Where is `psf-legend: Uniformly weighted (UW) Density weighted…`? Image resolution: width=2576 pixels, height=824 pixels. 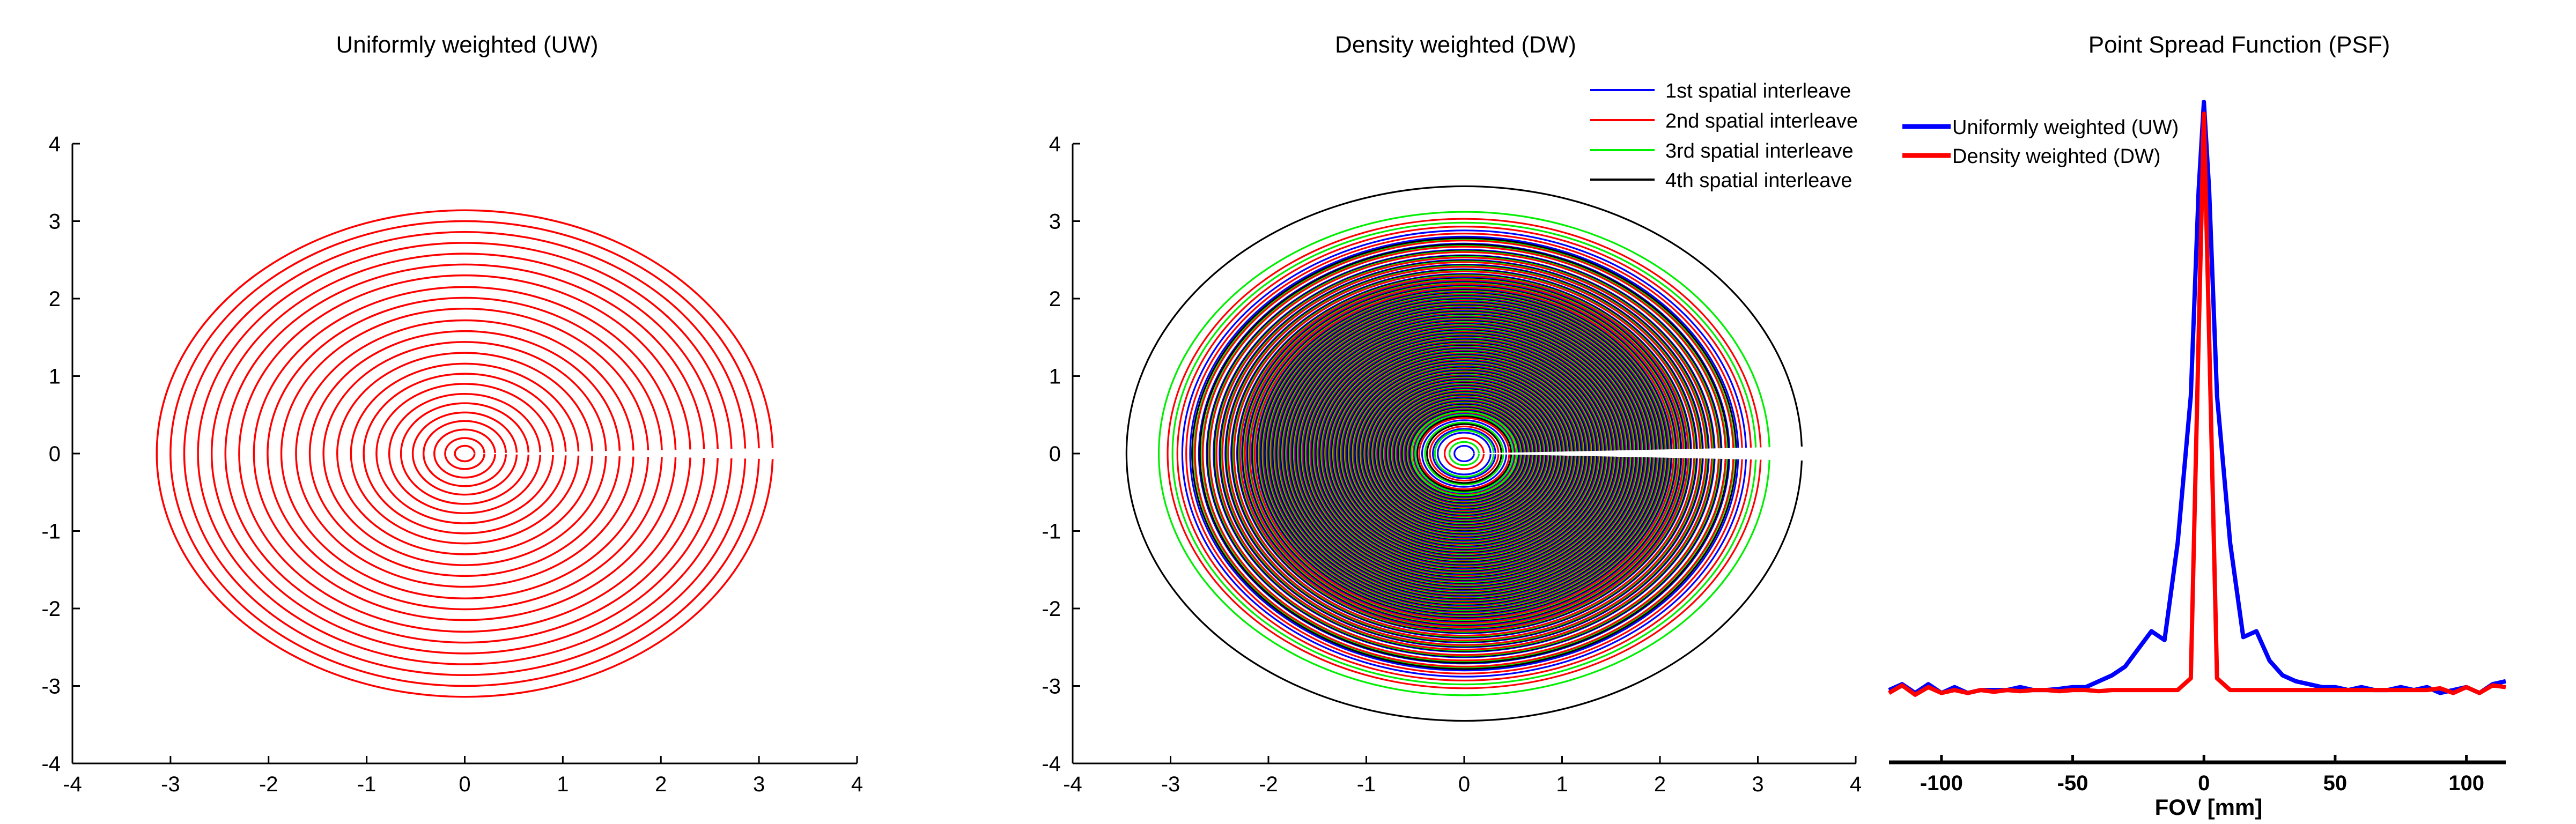 psf-legend: Uniformly weighted (UW) Density weighted… is located at coordinates (2040, 142).